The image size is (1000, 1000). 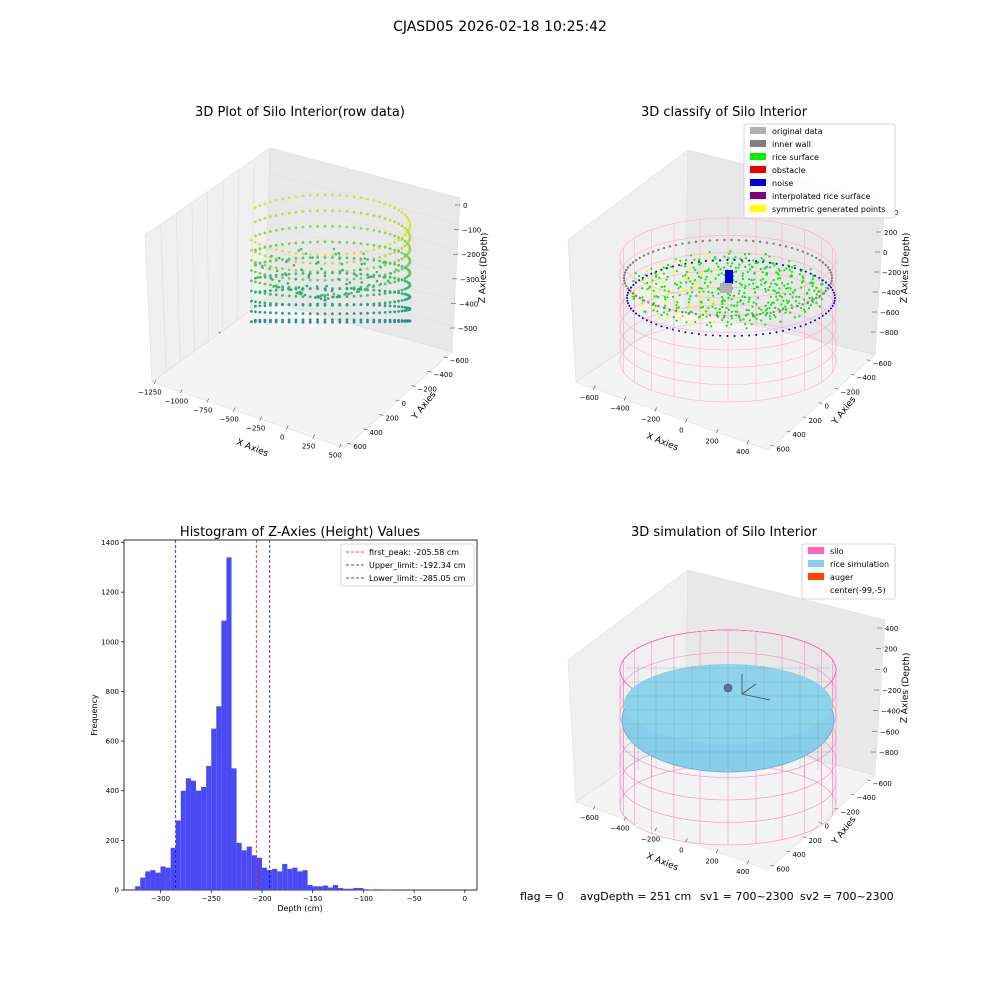 What do you see at coordinates (681, 850) in the screenshot?
I see `sim-x-tick-label: 0` at bounding box center [681, 850].